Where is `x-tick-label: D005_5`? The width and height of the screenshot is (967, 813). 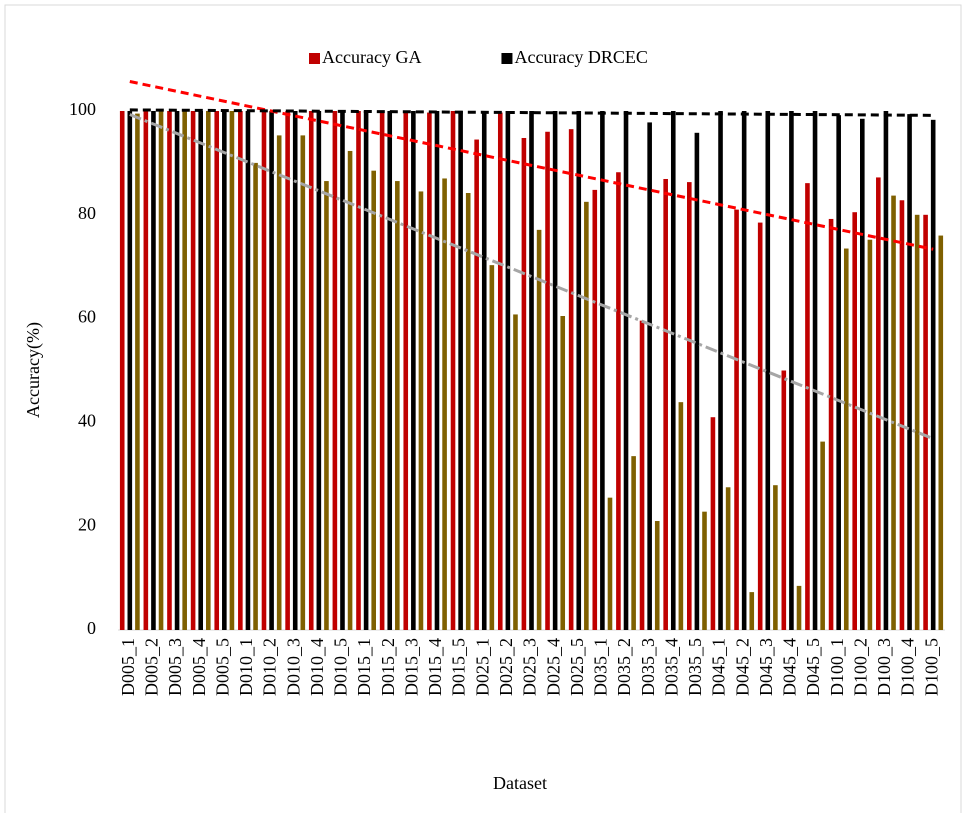
x-tick-label: D005_5 is located at coordinates (222, 667).